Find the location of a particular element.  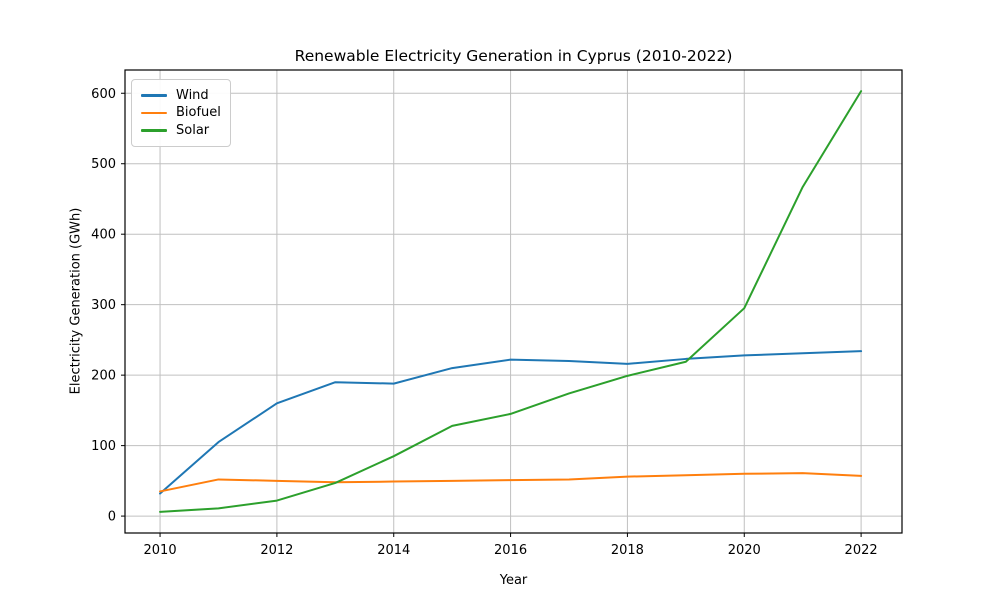

x-tick-label: 2018 is located at coordinates (627, 550).